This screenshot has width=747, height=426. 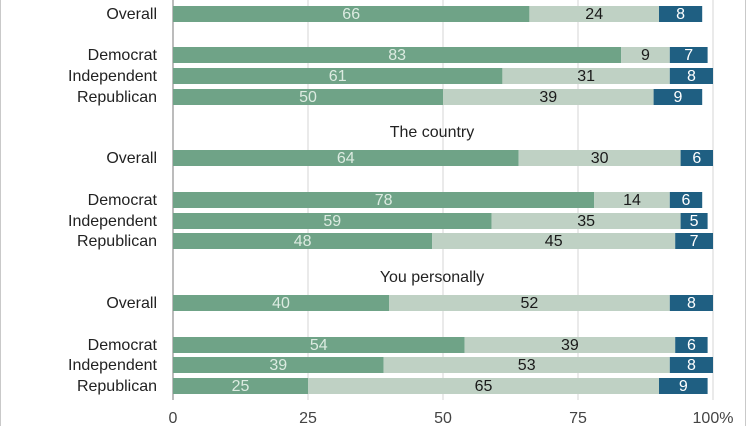 What do you see at coordinates (432, 277) in the screenshot?
I see `section-heading: You personally` at bounding box center [432, 277].